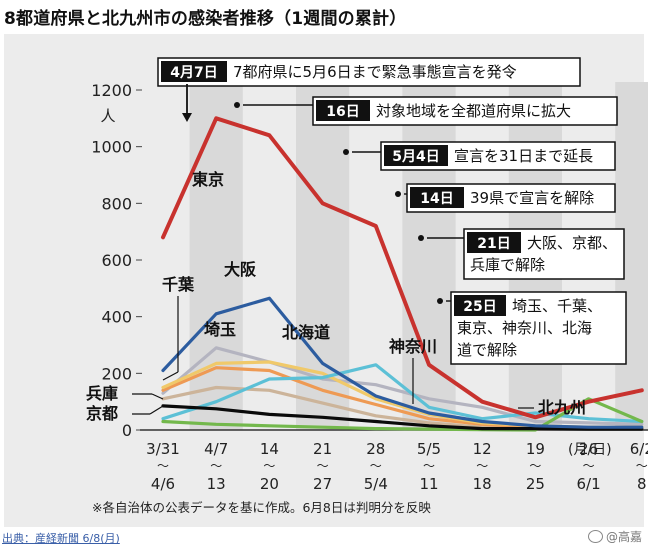  Describe the element at coordinates (111, 90) in the screenshot. I see `y-tick-label: 1200` at that location.